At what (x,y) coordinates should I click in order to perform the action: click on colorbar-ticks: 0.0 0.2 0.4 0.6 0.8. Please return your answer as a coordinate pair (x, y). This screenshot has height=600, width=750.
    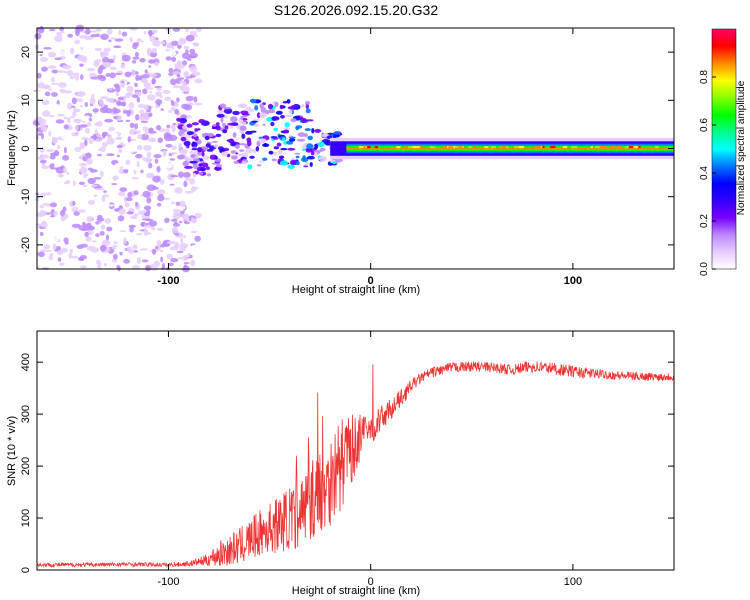
    Looking at the image, I should click on (707, 173).